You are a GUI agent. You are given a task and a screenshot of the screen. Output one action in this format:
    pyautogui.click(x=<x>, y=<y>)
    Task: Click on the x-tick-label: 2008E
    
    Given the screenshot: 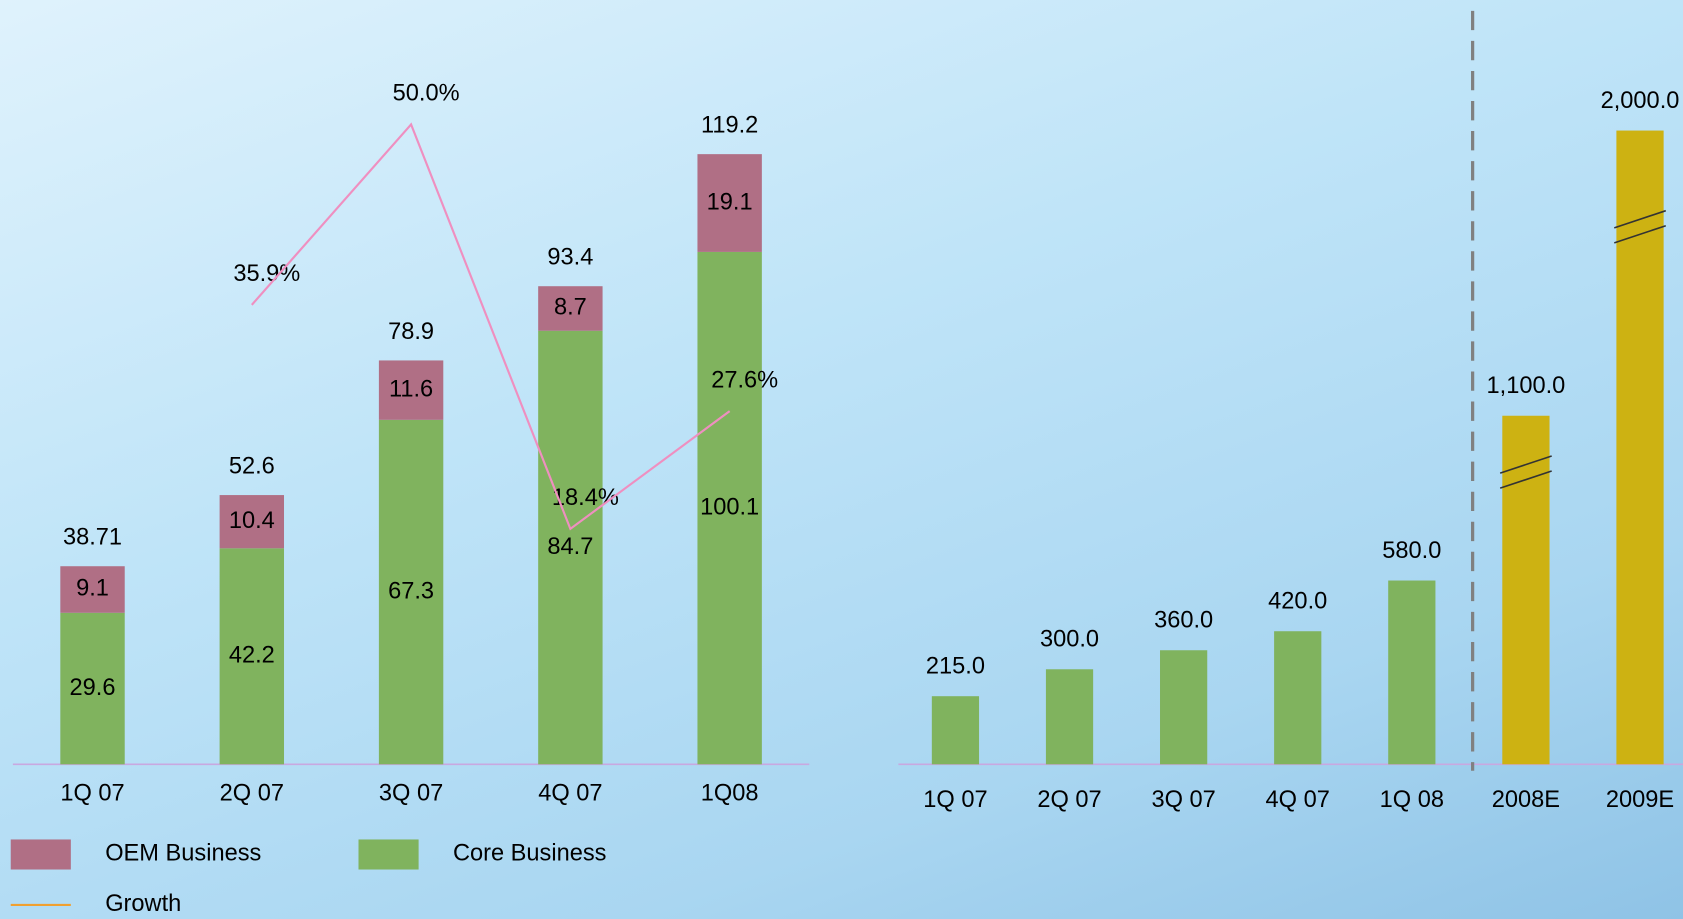 What is the action you would take?
    pyautogui.click(x=1526, y=800)
    